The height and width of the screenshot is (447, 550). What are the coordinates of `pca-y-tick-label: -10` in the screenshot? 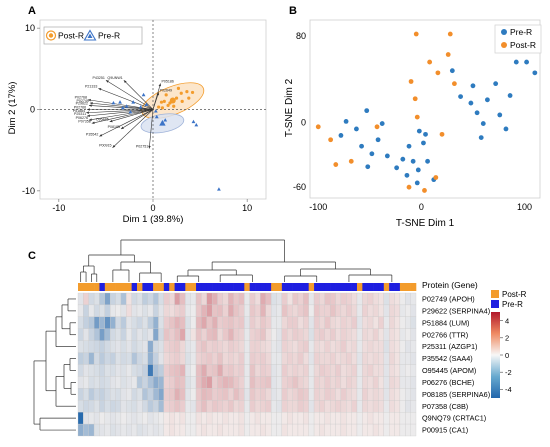 It's located at (28, 191).